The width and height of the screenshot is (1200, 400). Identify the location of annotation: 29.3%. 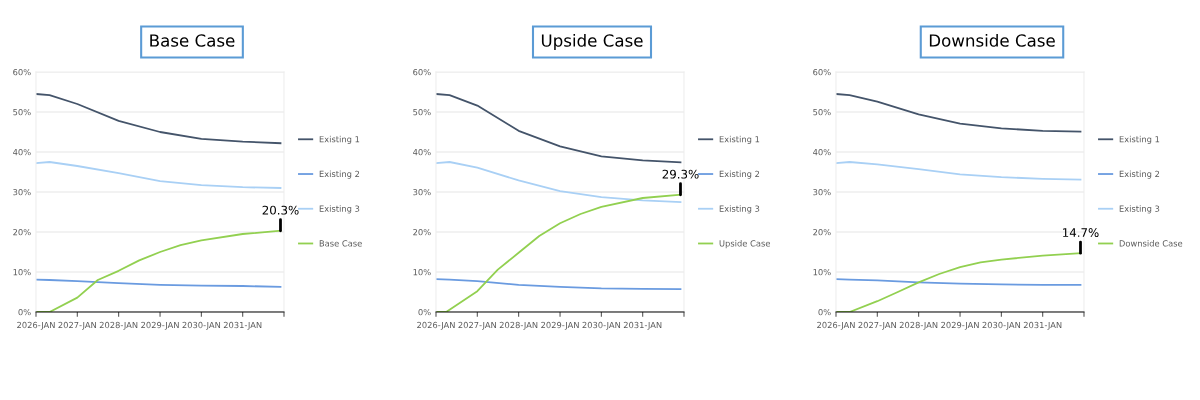
(680, 174).